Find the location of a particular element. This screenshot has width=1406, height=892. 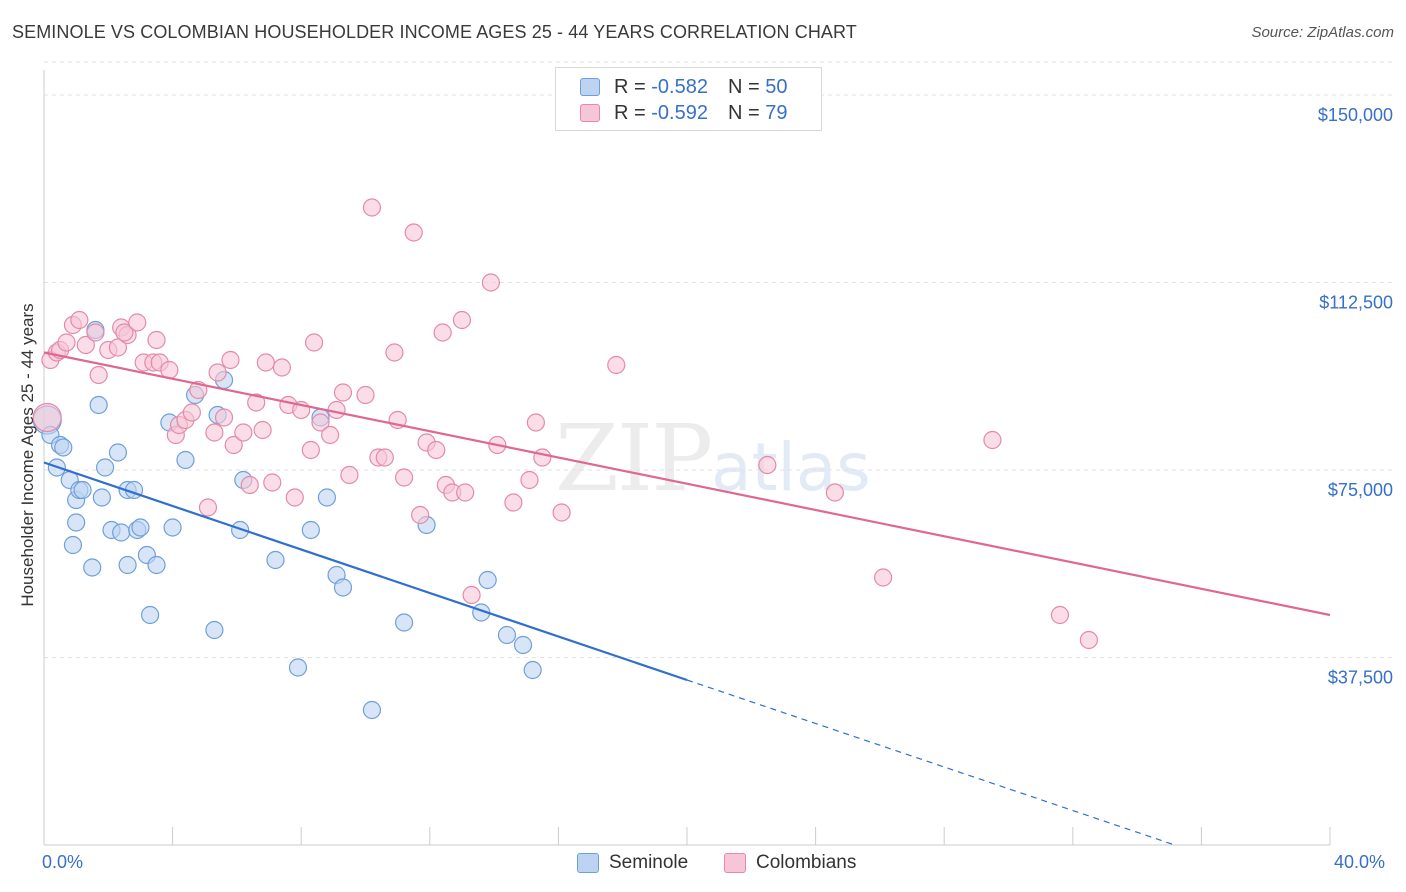

bottom-legend-label-seminole: Seminole is located at coordinates (649, 862).